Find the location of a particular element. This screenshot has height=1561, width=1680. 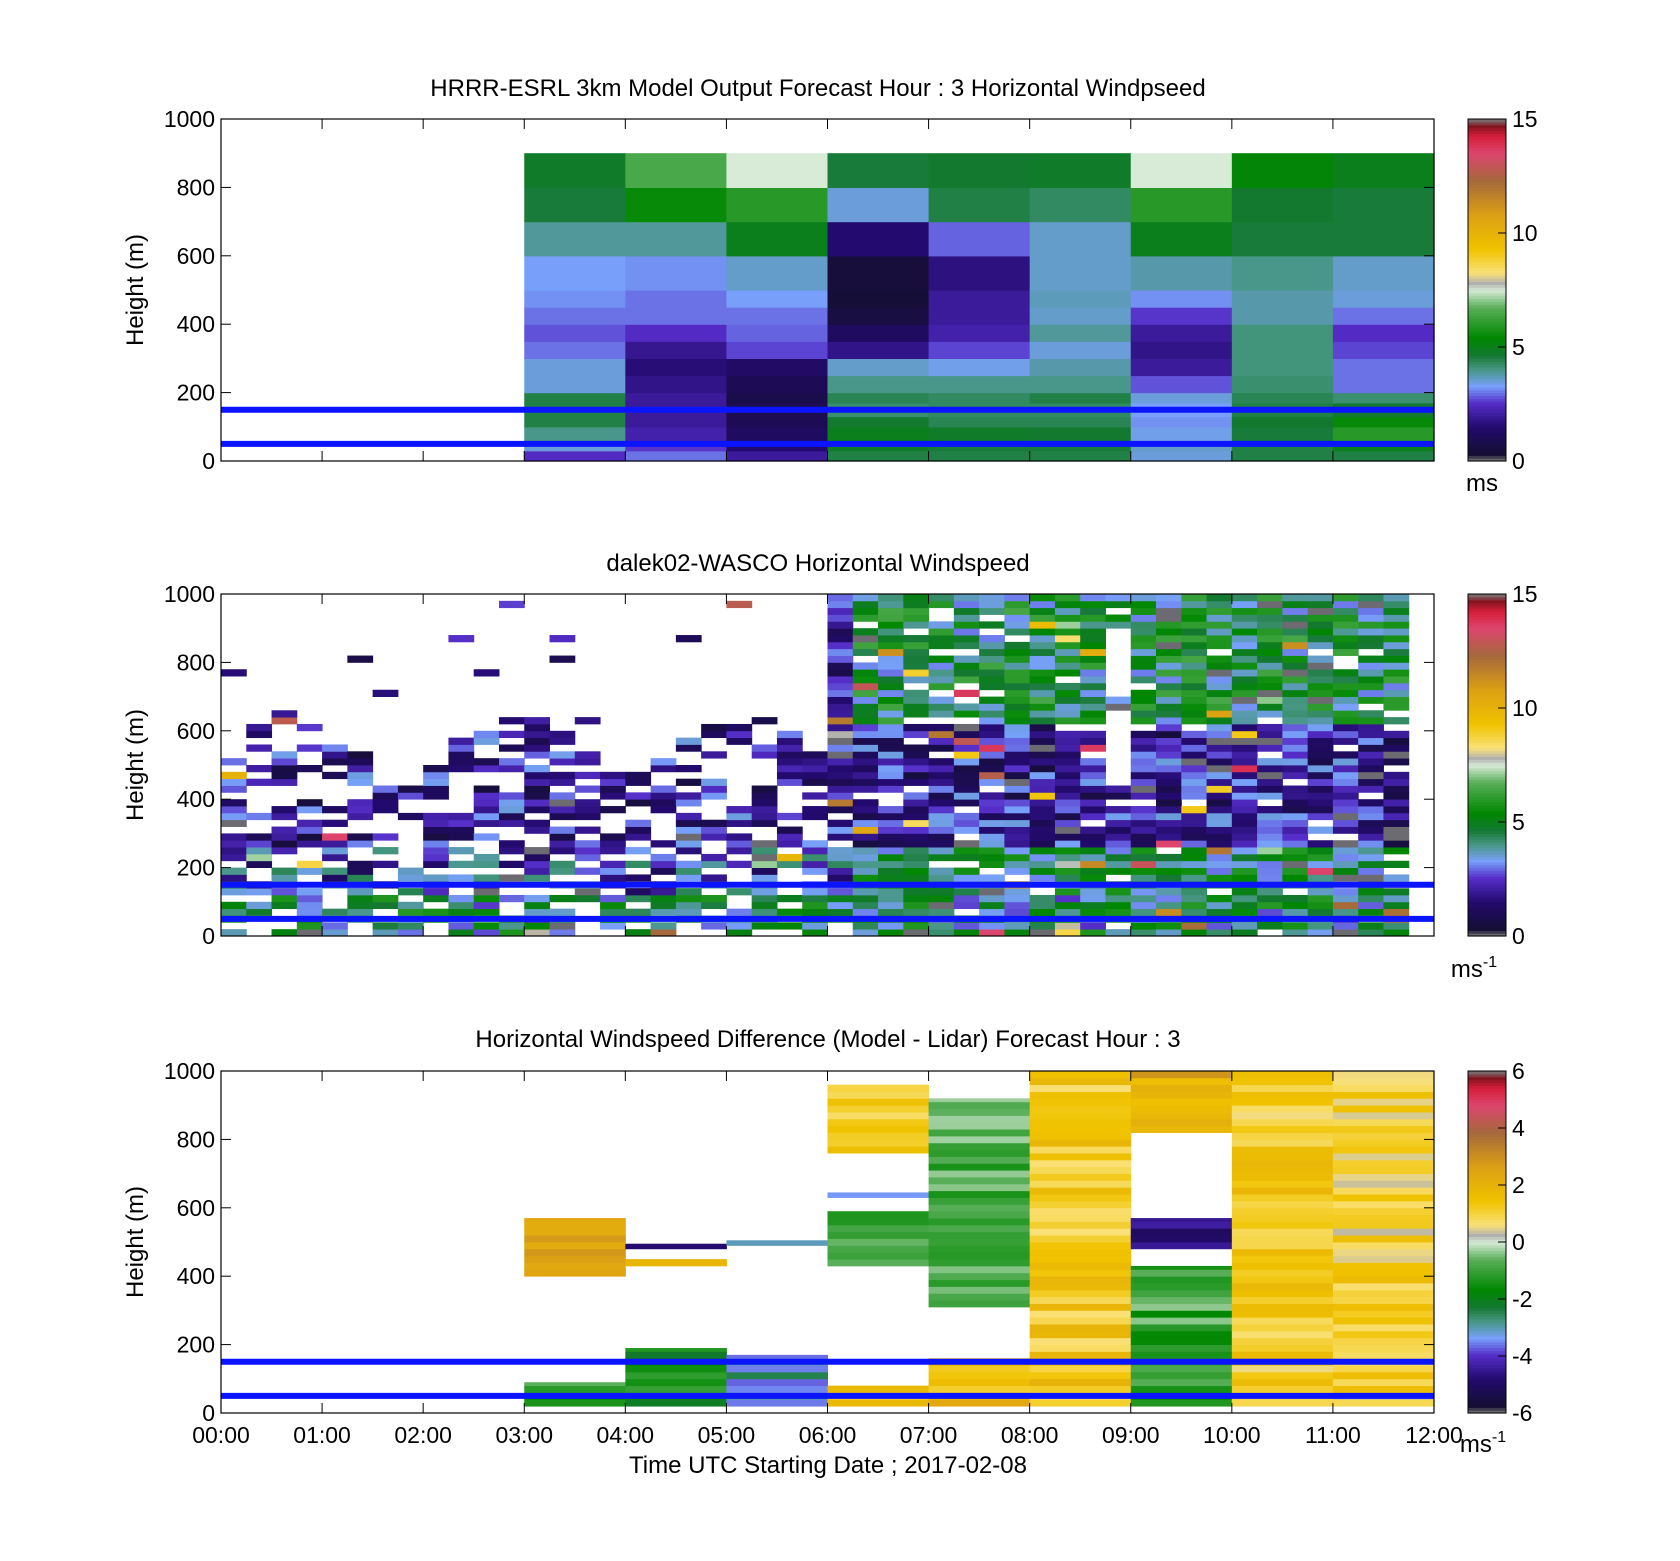

y-tick-label: 800 is located at coordinates (196, 662).